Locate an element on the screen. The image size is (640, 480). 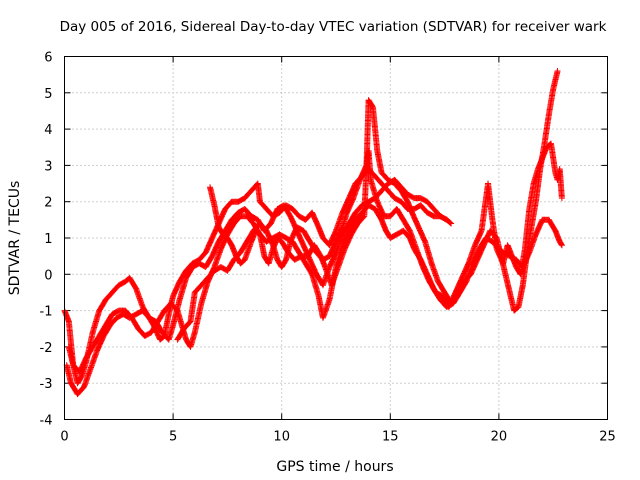
y-tick-label: 5 is located at coordinates (48, 94).